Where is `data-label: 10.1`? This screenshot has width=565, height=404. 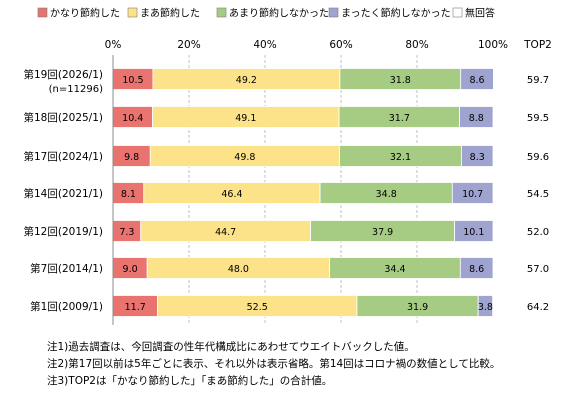
data-label: 10.1 is located at coordinates (473, 232).